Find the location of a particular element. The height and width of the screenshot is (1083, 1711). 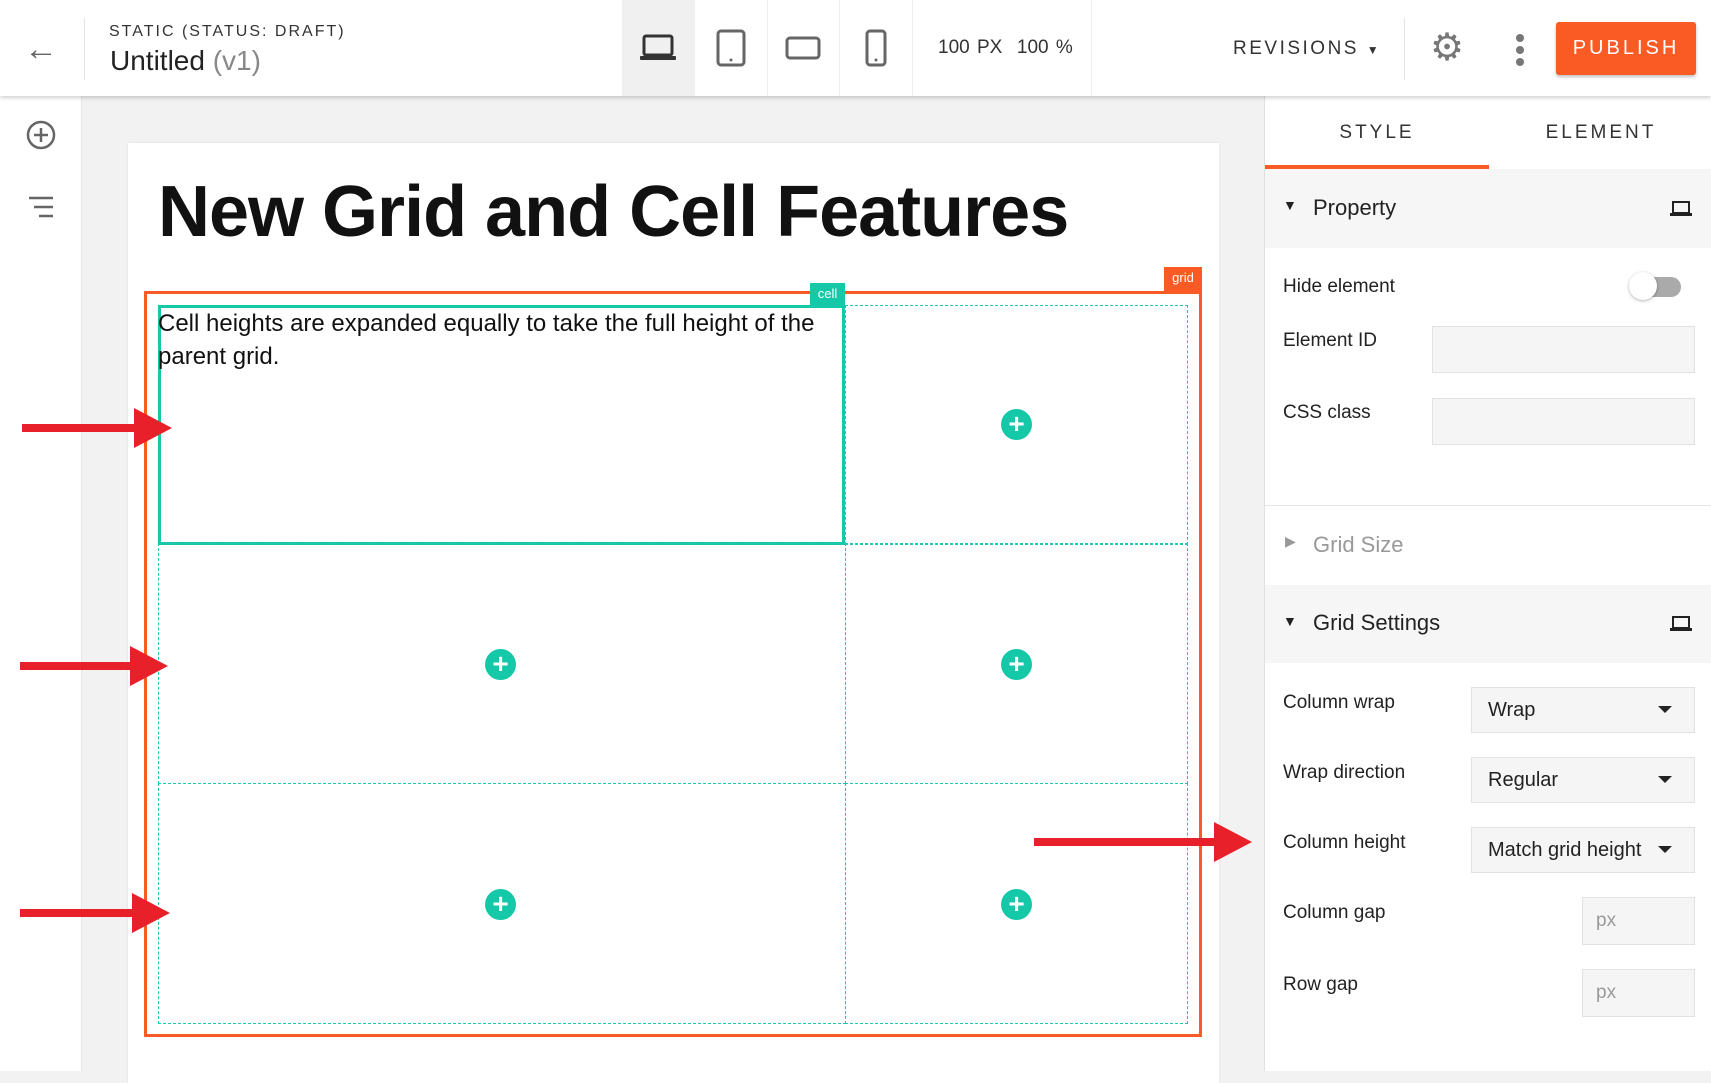

section-title: Grid Settings is located at coordinates (1377, 622).